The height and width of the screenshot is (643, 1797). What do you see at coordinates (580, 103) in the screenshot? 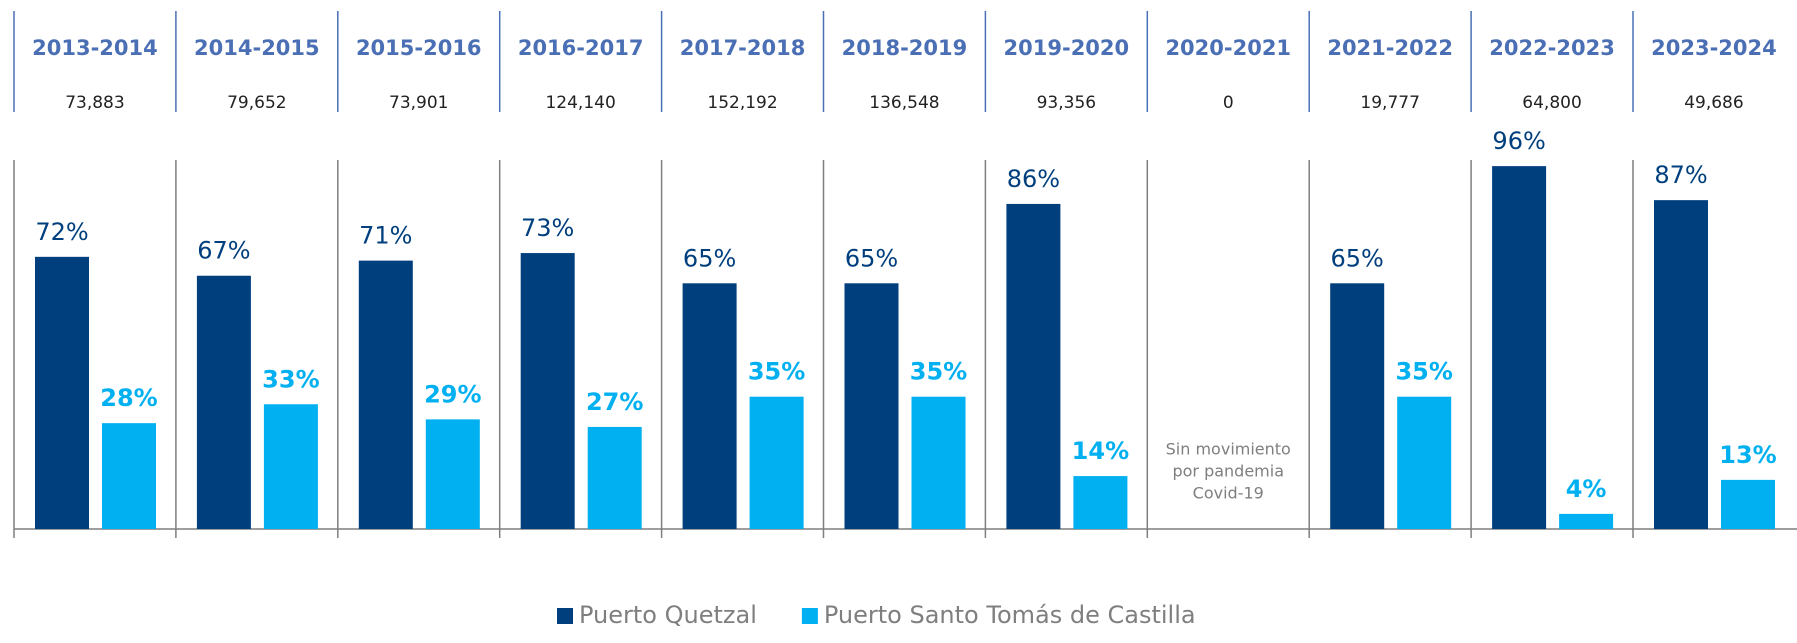
I see `column-total: 124,140` at bounding box center [580, 103].